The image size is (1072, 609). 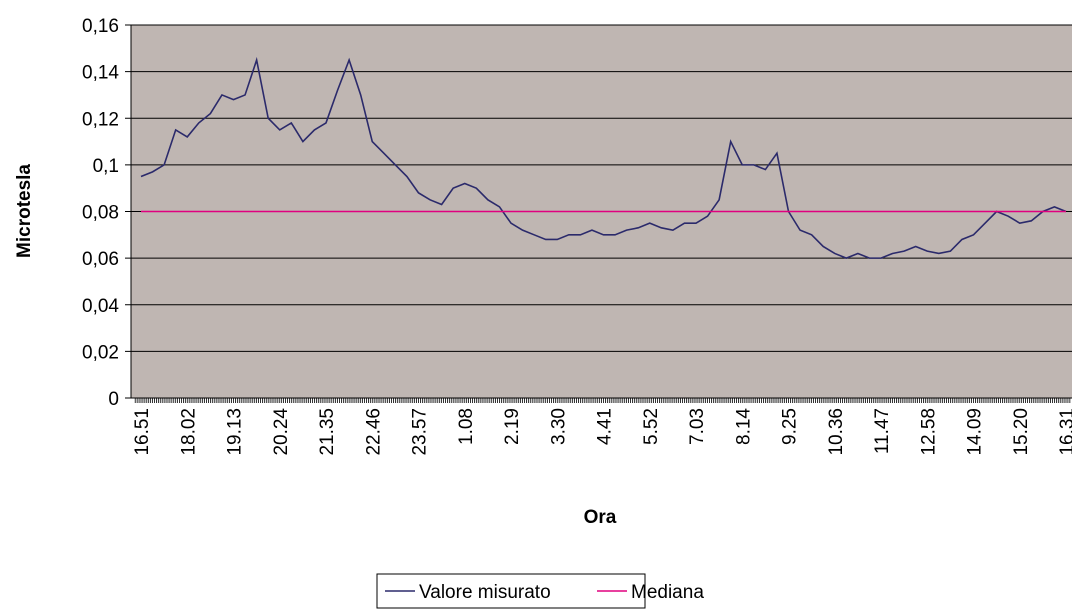 I want to click on x-tick-label: 1.08, so click(x=466, y=426).